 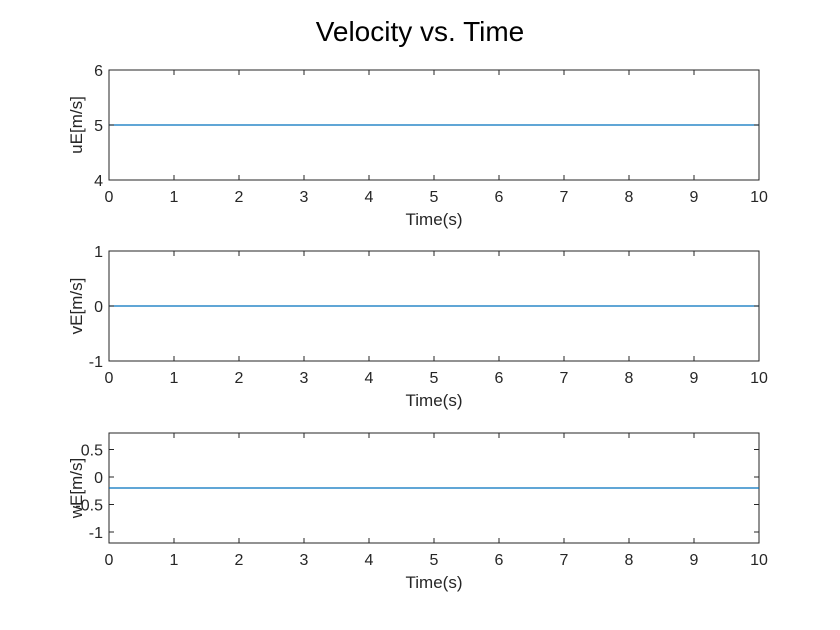 I want to click on y-axis-label: uE[m/s], so click(x=76, y=125).